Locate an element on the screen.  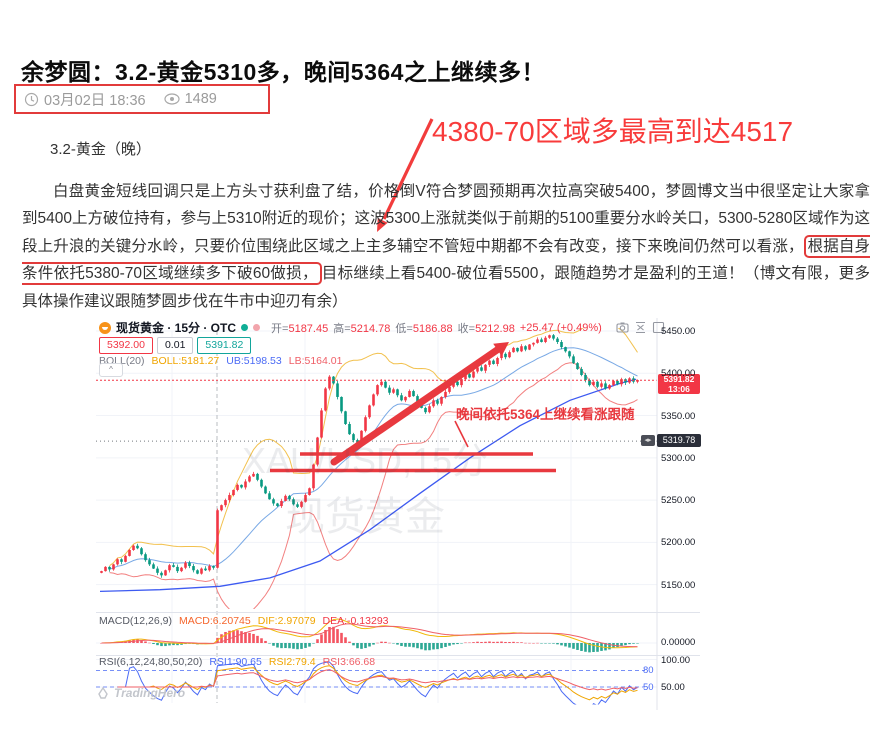
macd-pane is located at coordinates (369, 635).